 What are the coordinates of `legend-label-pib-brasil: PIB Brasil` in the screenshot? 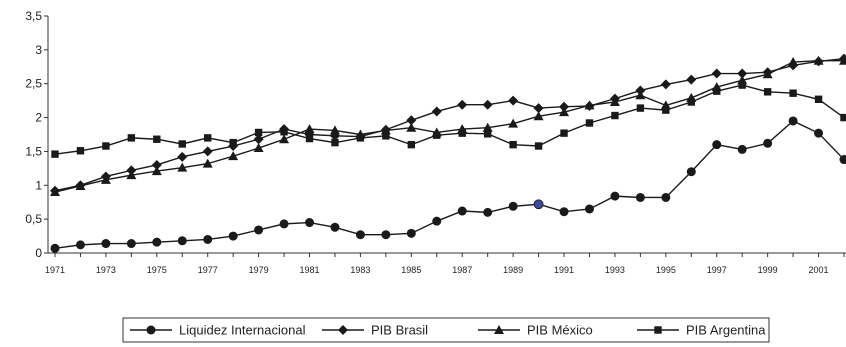 It's located at (399, 330).